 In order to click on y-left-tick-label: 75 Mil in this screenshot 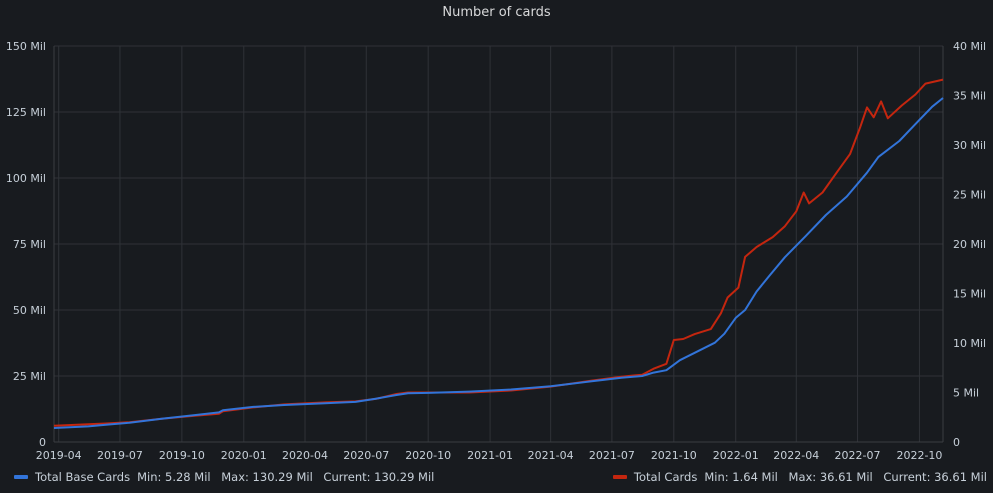, I will do `click(29, 244)`.